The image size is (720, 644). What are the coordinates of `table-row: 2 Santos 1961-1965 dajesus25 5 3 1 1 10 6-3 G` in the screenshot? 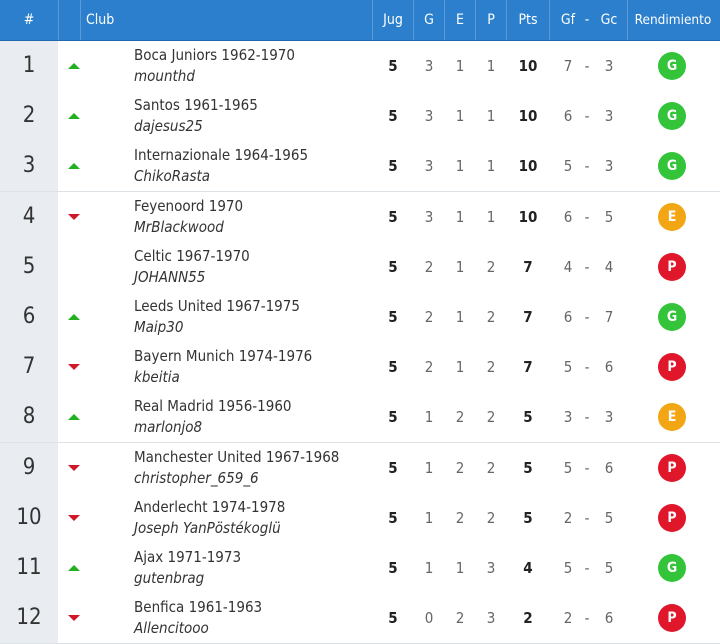 It's located at (360, 117).